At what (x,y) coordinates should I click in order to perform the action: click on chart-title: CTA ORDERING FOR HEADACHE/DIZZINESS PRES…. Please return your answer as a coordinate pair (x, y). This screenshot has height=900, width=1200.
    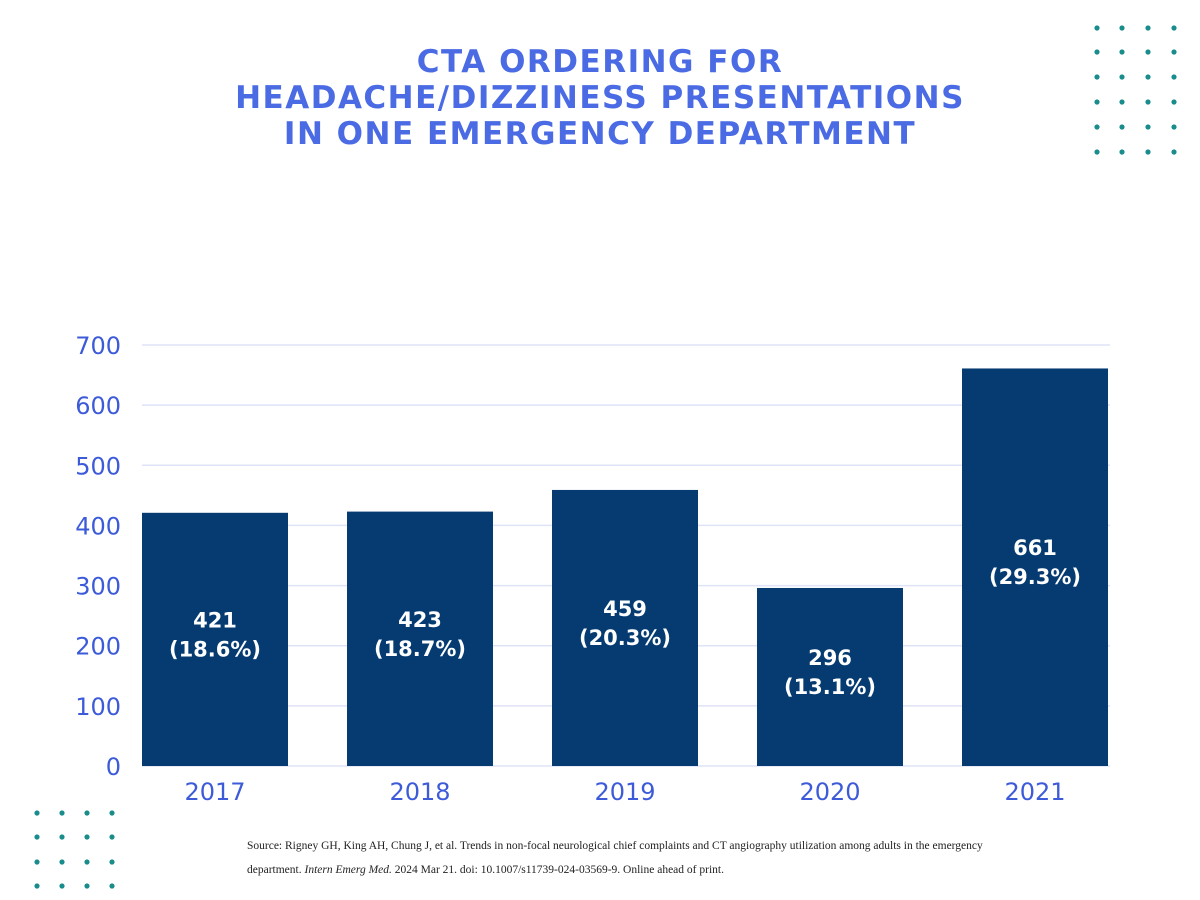
    Looking at the image, I should click on (600, 98).